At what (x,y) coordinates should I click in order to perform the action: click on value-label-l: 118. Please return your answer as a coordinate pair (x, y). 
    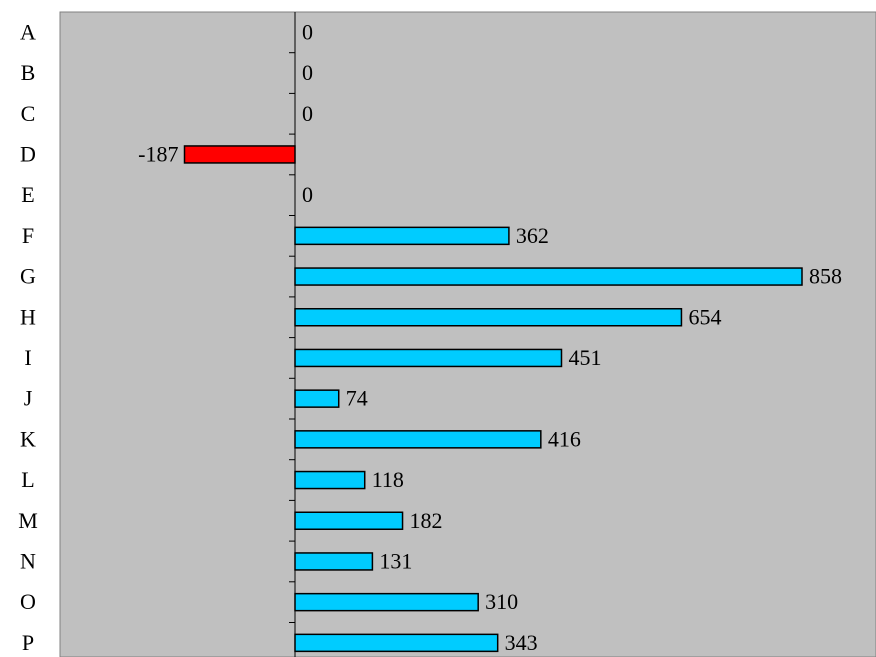
    Looking at the image, I should click on (388, 479).